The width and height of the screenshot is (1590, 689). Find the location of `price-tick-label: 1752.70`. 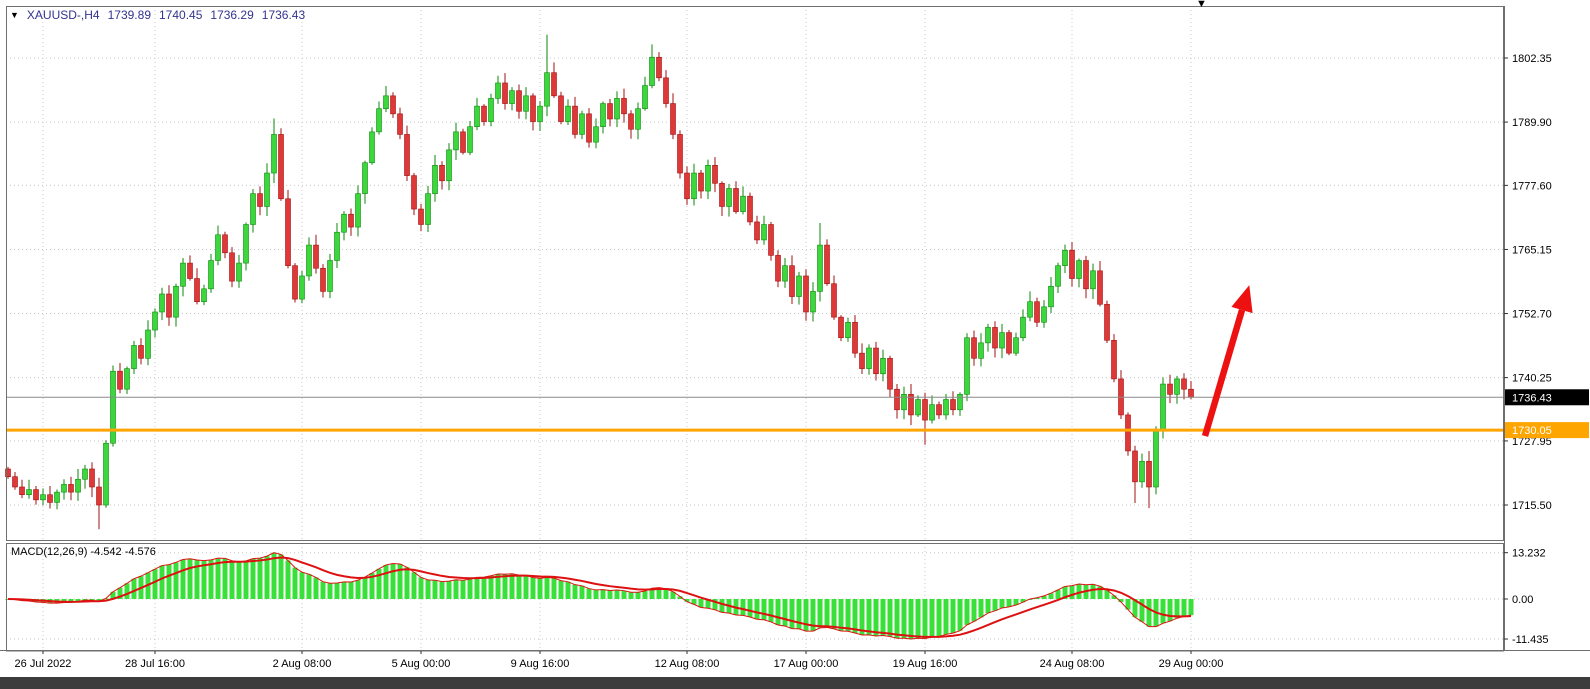

price-tick-label: 1752.70 is located at coordinates (1532, 315).